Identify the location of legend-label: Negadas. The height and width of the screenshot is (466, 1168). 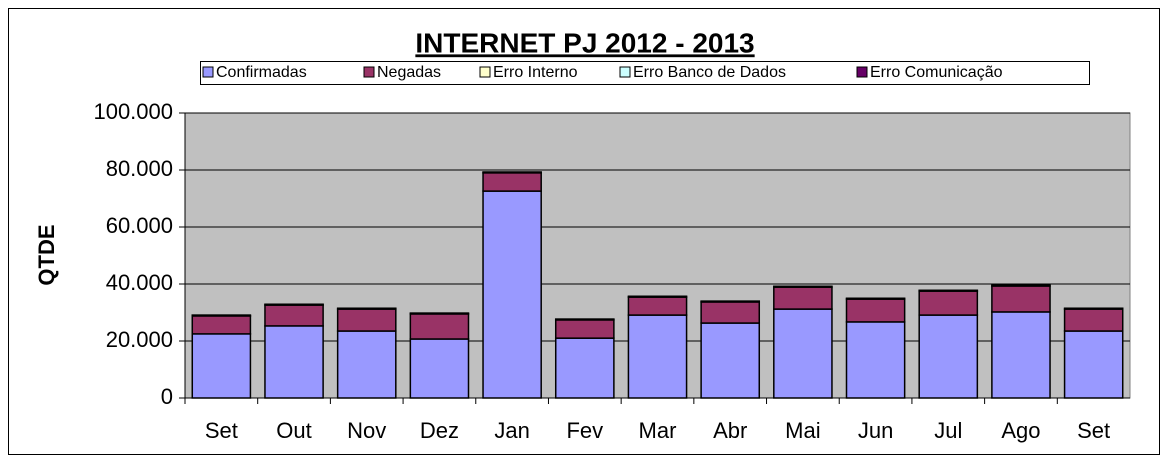
(409, 72).